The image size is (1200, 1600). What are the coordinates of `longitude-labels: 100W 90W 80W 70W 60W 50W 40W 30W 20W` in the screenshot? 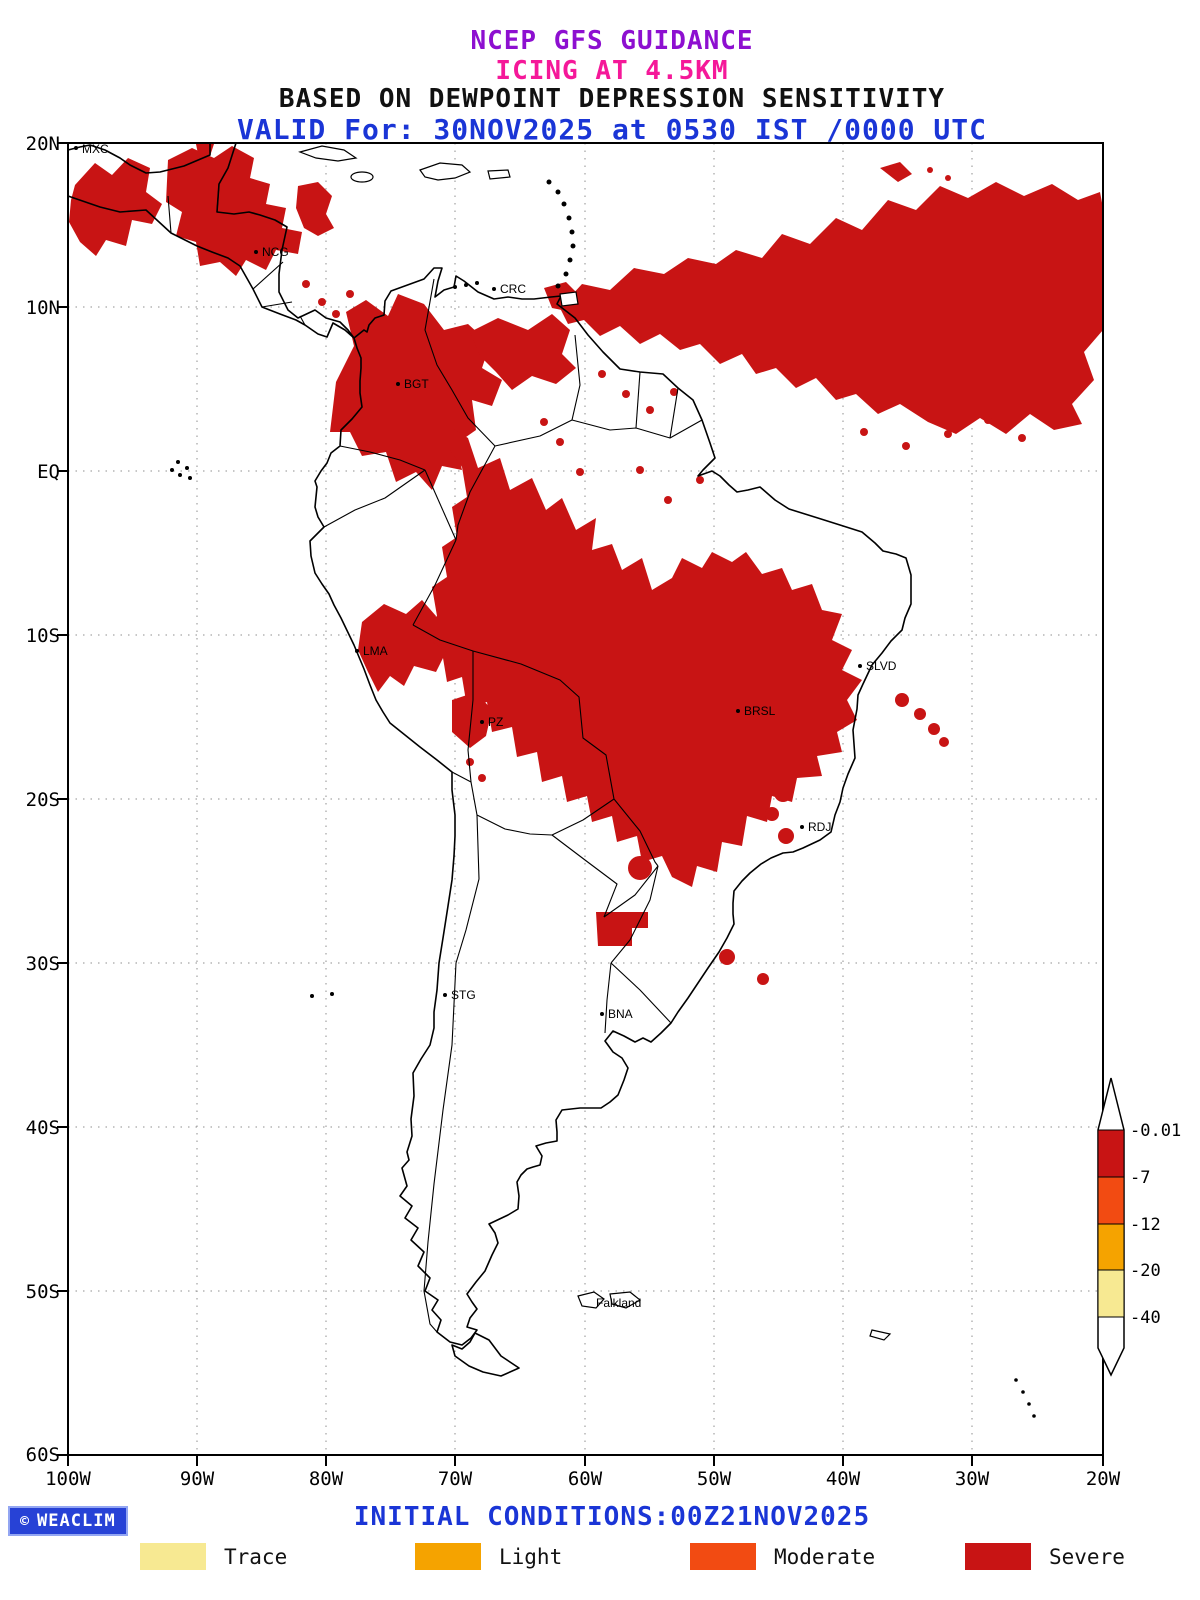 It's located at (583, 1479).